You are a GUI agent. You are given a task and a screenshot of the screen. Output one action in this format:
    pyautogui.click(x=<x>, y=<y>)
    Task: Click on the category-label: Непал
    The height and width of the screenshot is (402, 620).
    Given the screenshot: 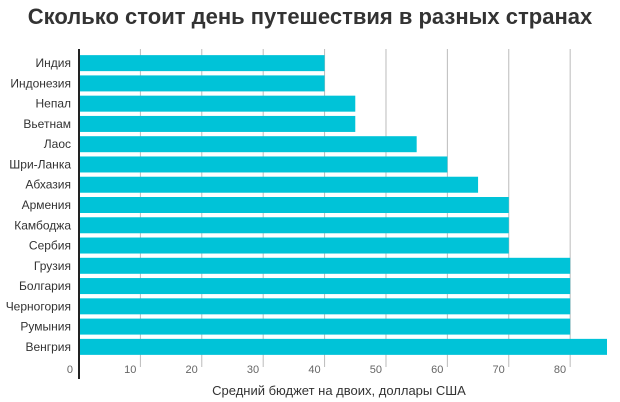 What is the action you would take?
    pyautogui.click(x=53, y=104)
    